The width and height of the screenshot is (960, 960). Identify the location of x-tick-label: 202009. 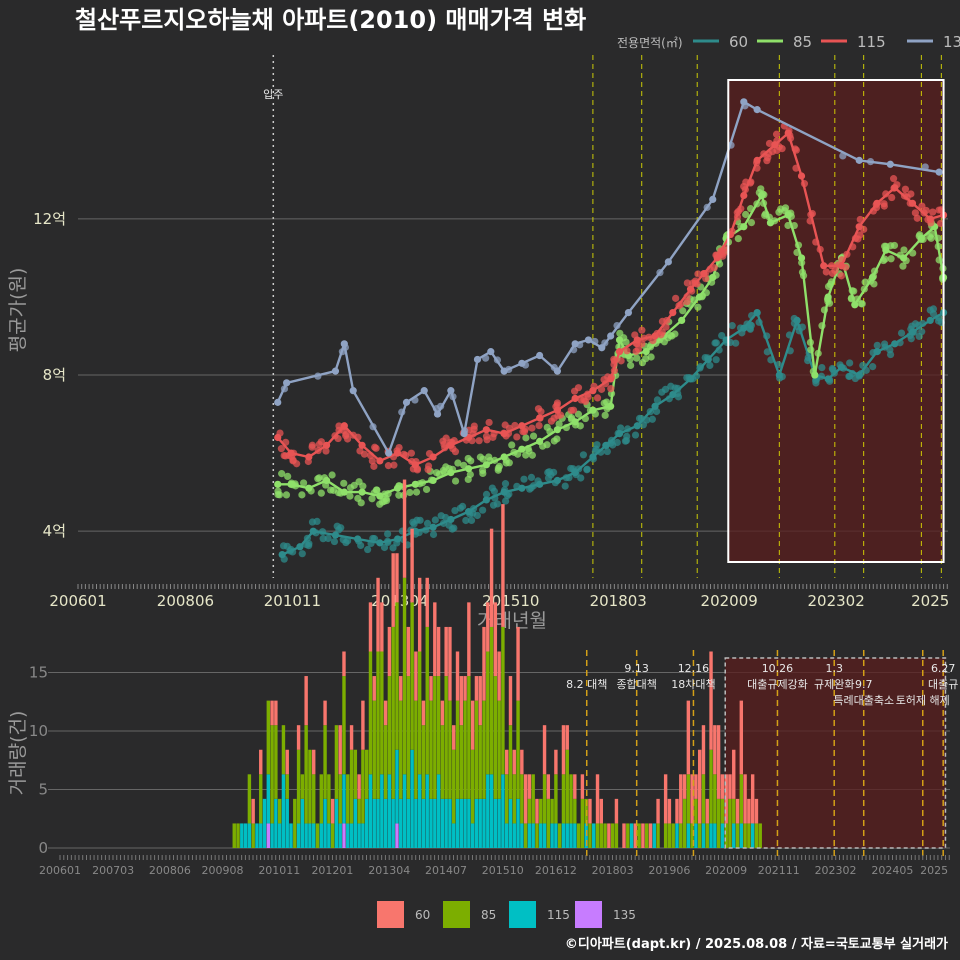
(729, 601).